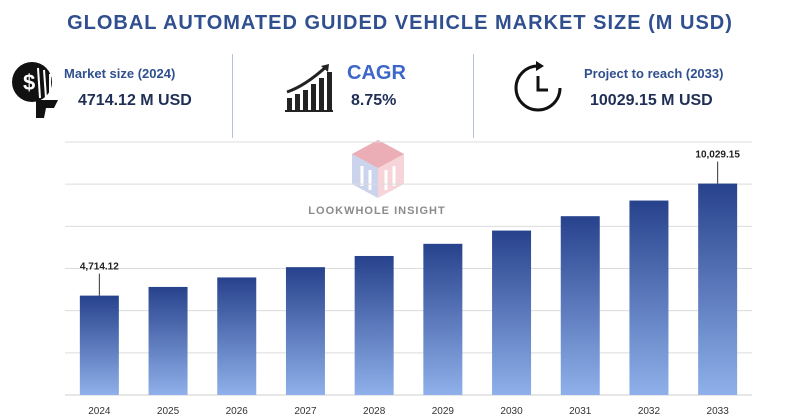  What do you see at coordinates (374, 325) in the screenshot?
I see `bar-2028` at bounding box center [374, 325].